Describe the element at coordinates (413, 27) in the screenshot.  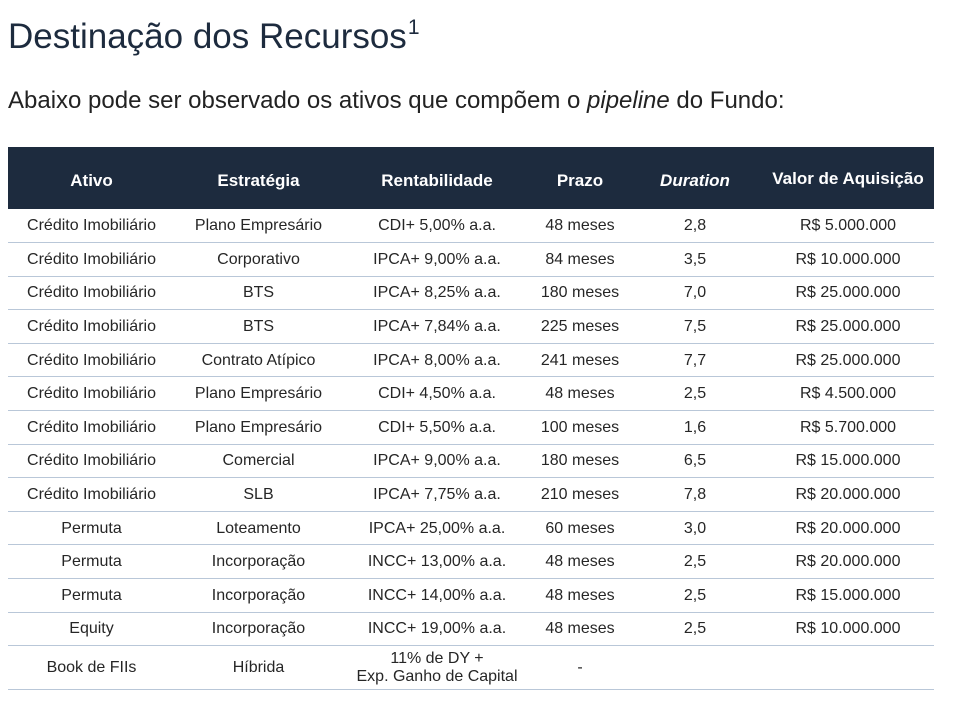
I see `title-footnote-marker: 1` at that location.